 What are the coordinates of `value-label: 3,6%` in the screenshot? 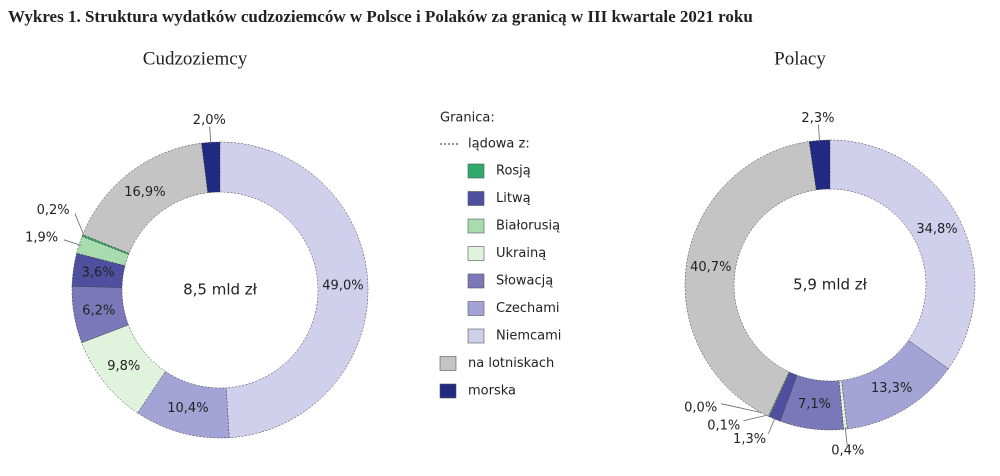 It's located at (98, 273).